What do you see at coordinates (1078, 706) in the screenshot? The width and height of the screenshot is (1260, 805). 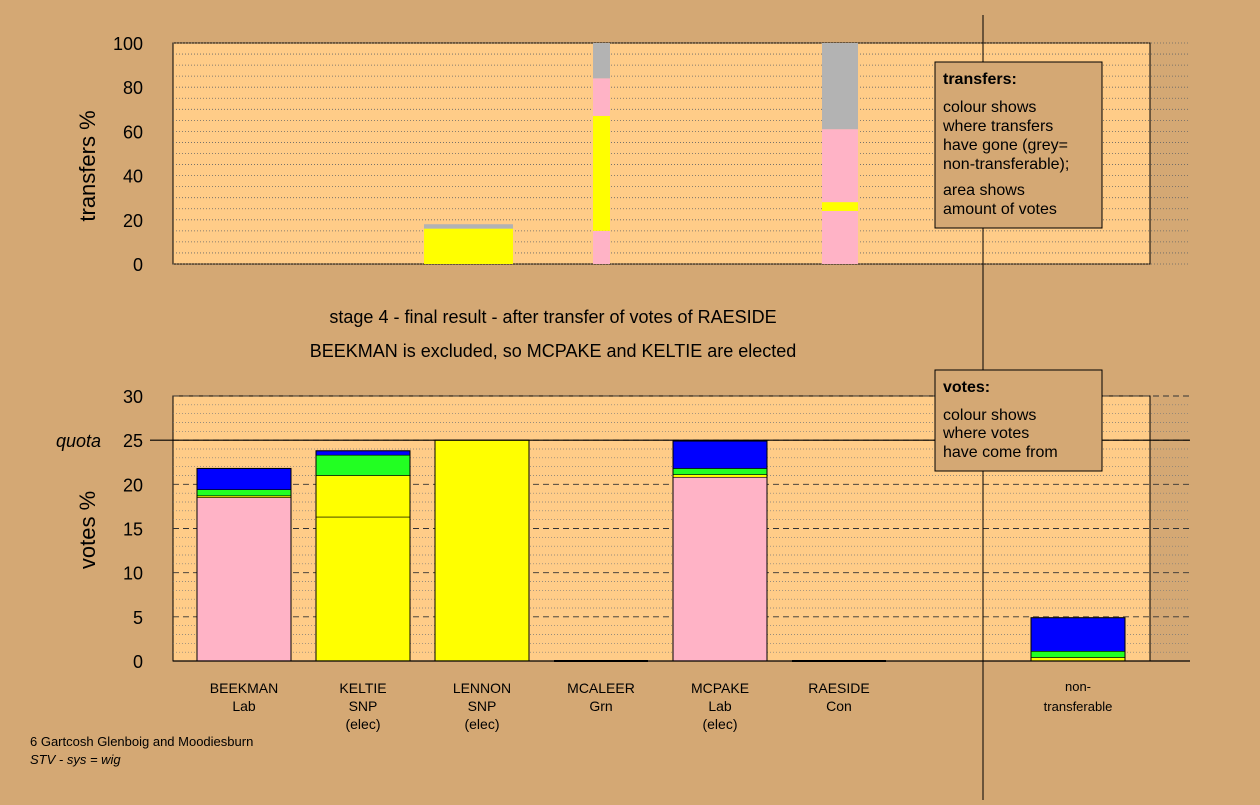 I see `nontransferable-label: transferable` at bounding box center [1078, 706].